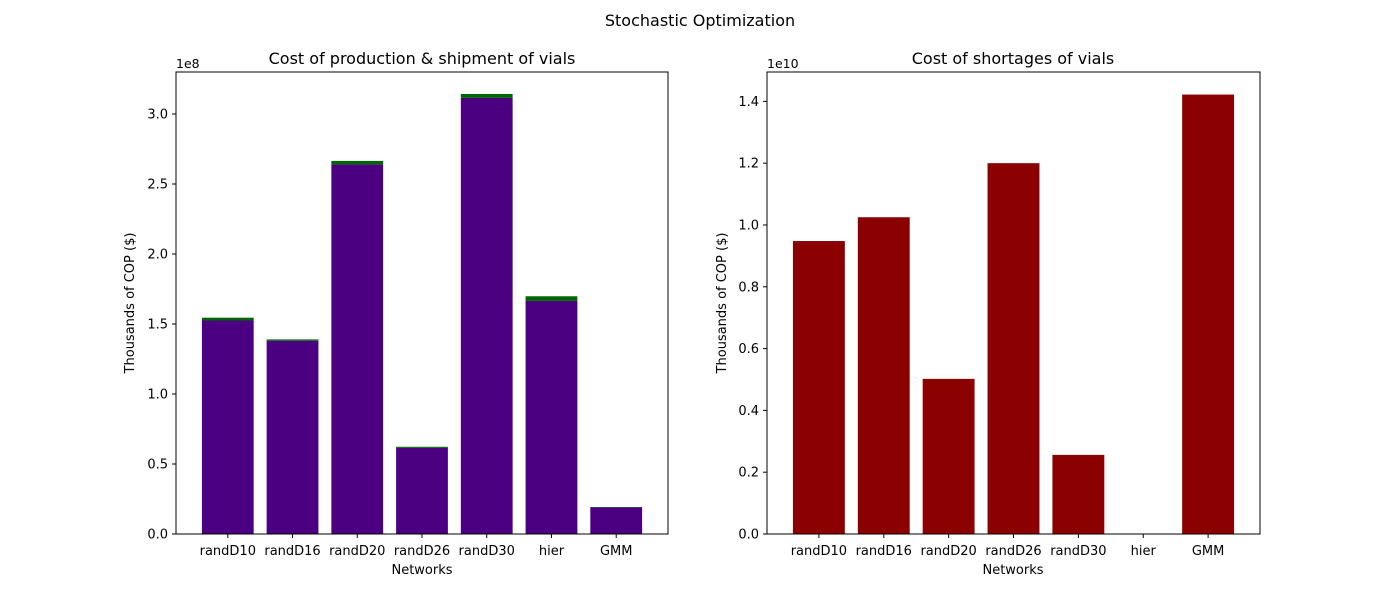 The image size is (1400, 600). I want to click on chart-title: Cost of production & shipment of vials, so click(422, 58).